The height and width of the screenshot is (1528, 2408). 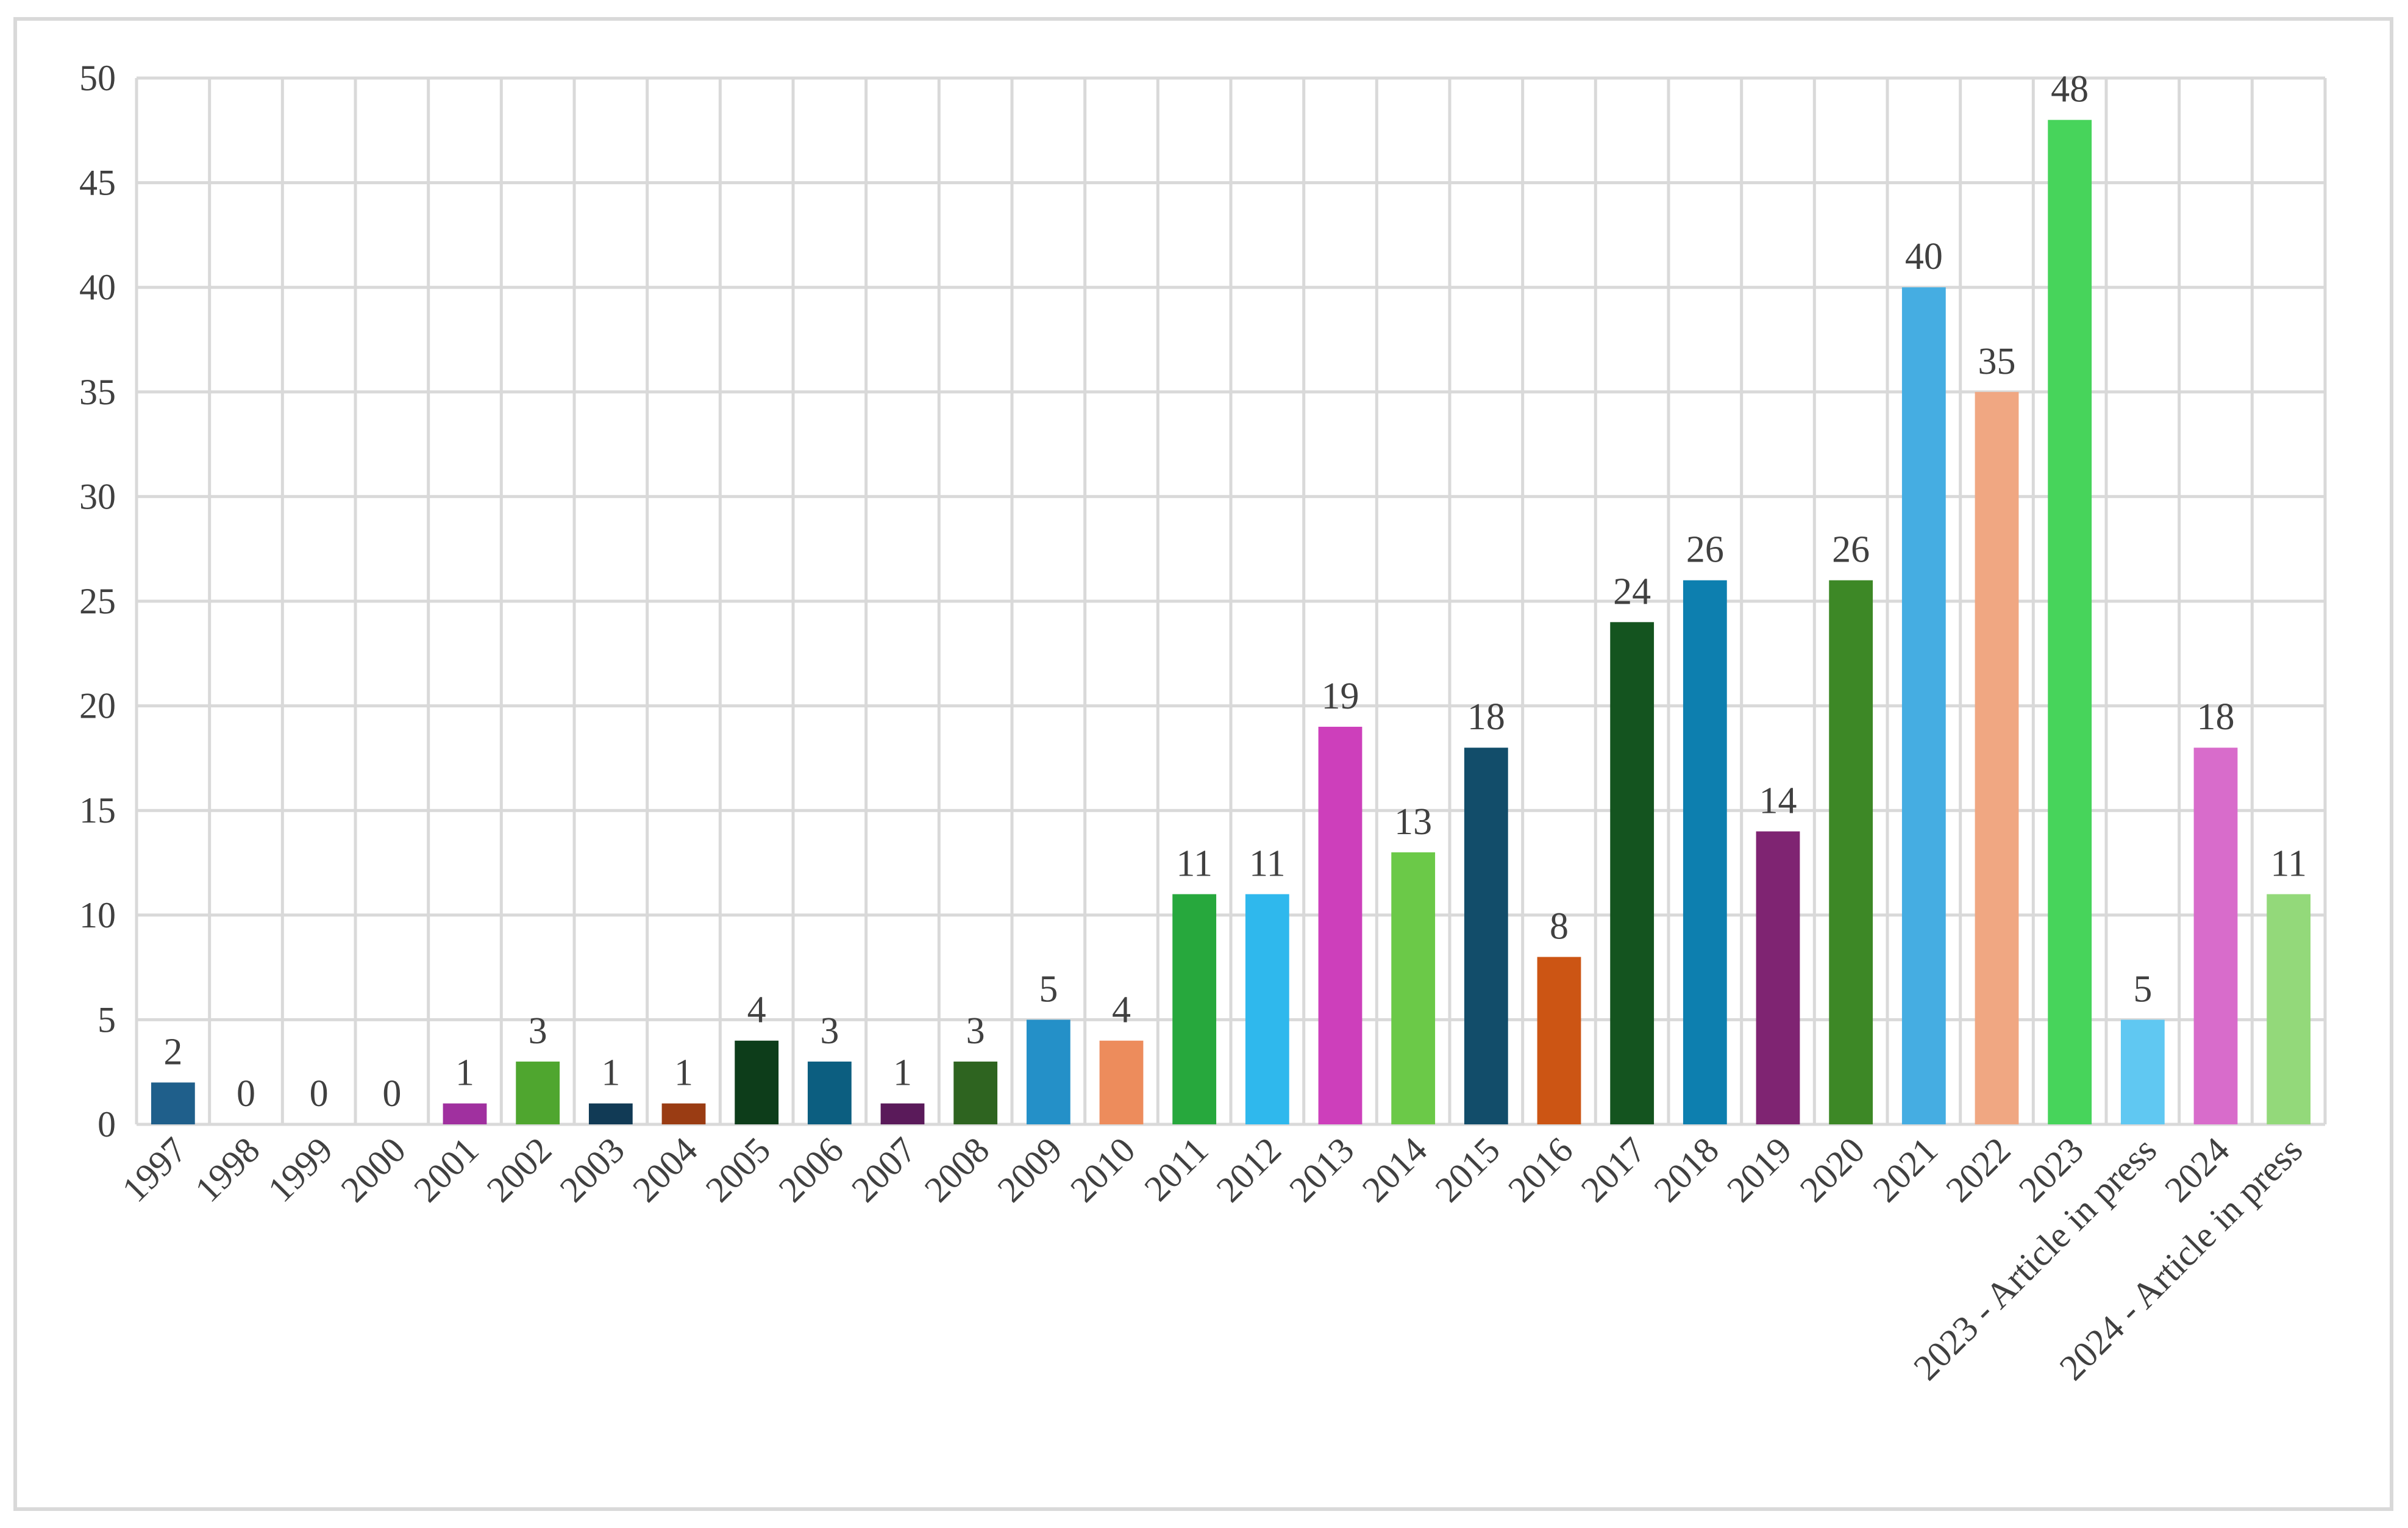 I want to click on data-label: 2, so click(x=172, y=1052).